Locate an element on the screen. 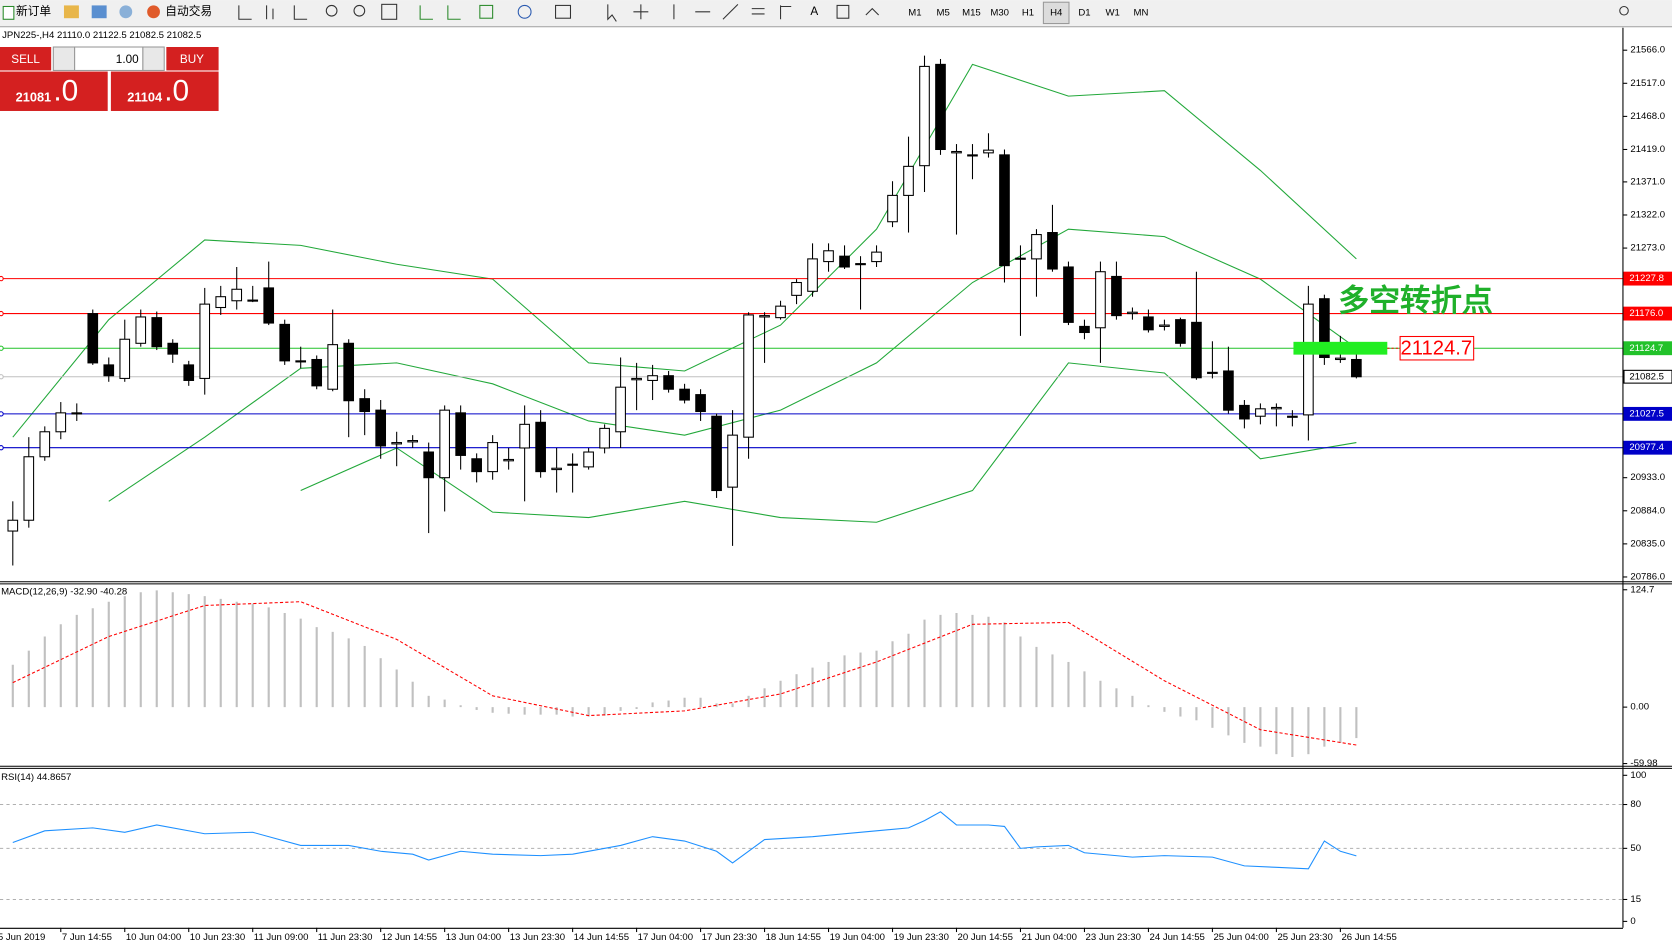  active-timeframe is located at coordinates (1056, 13).